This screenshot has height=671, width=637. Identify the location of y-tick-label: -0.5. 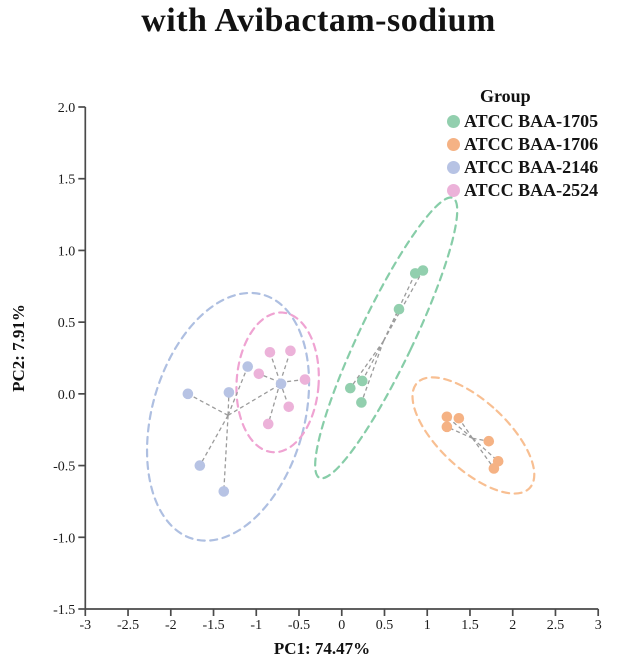
(64, 467).